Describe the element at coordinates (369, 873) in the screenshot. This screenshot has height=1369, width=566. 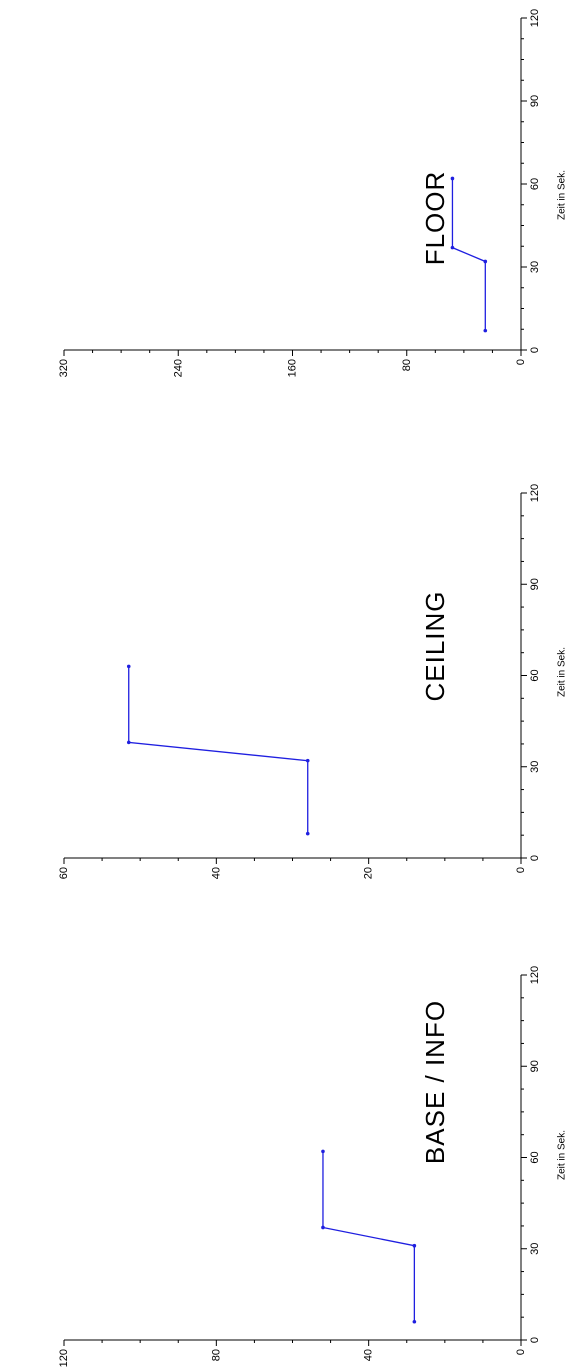
I see `y-tick-label: 20` at that location.